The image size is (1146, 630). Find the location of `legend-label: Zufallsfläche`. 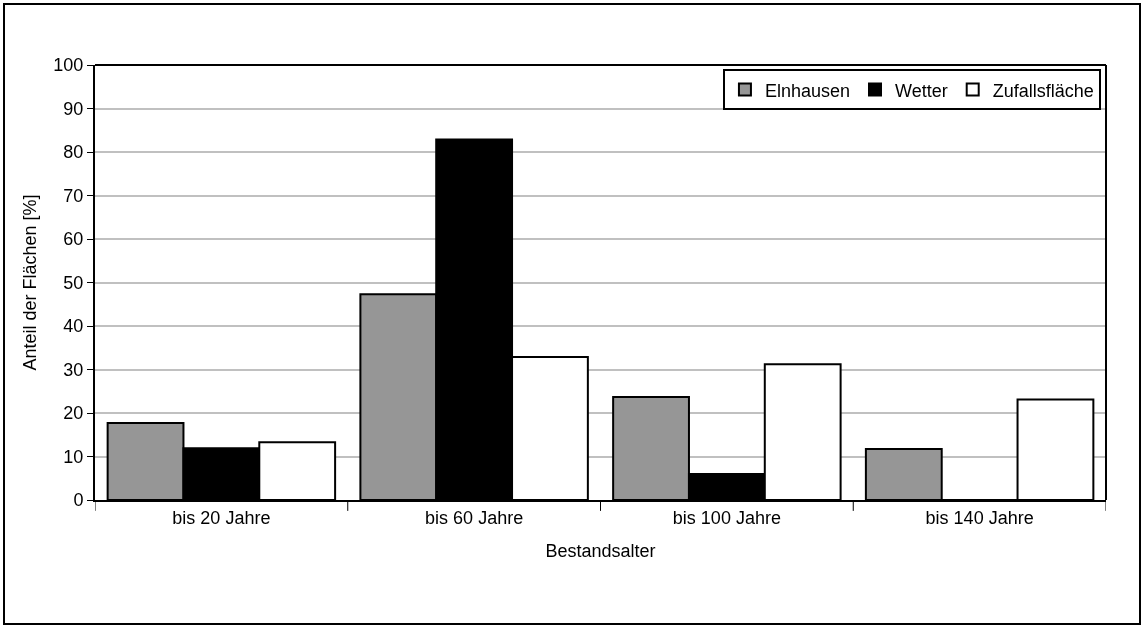

legend-label: Zufallsfläche is located at coordinates (1043, 90).